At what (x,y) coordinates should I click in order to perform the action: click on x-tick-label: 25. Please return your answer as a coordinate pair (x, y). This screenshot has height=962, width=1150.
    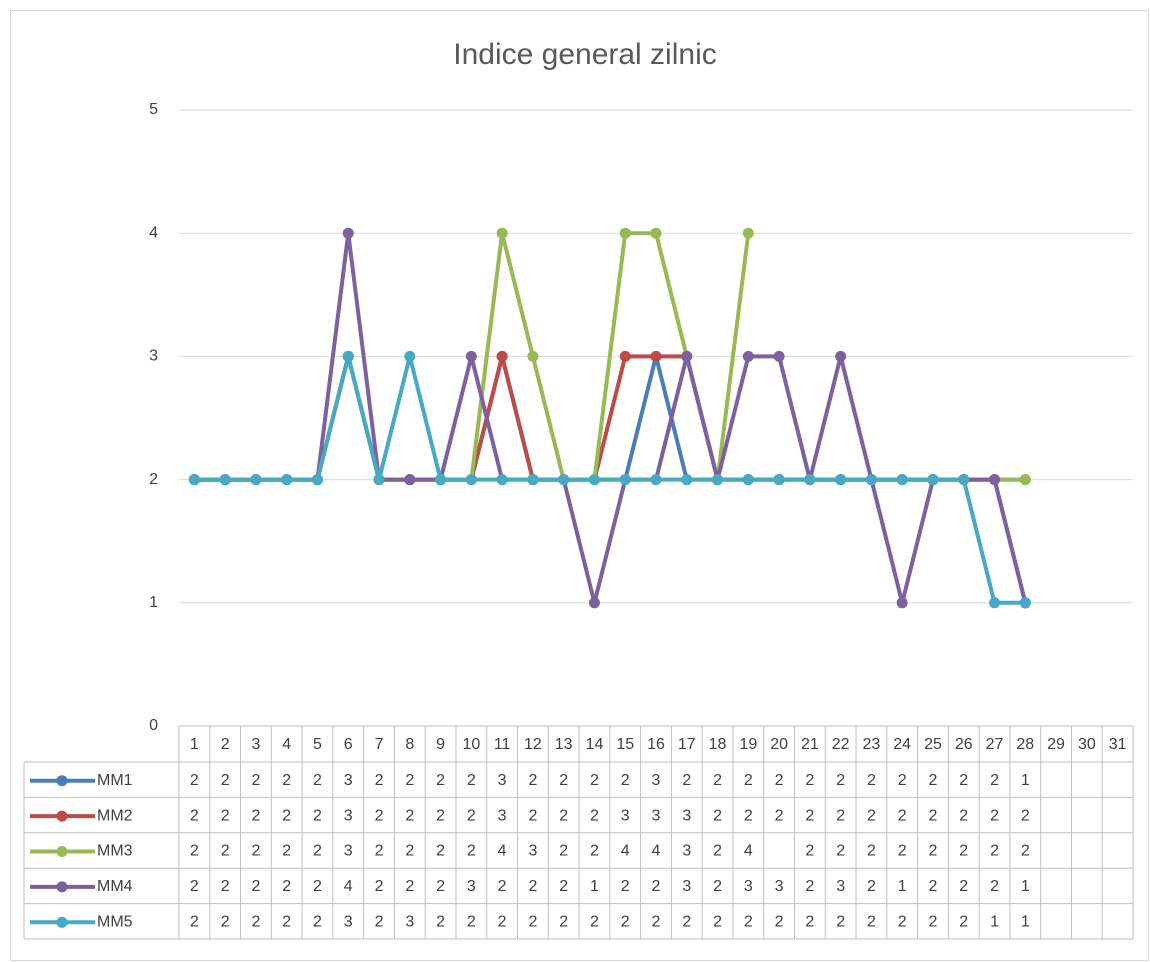
    Looking at the image, I should click on (933, 744).